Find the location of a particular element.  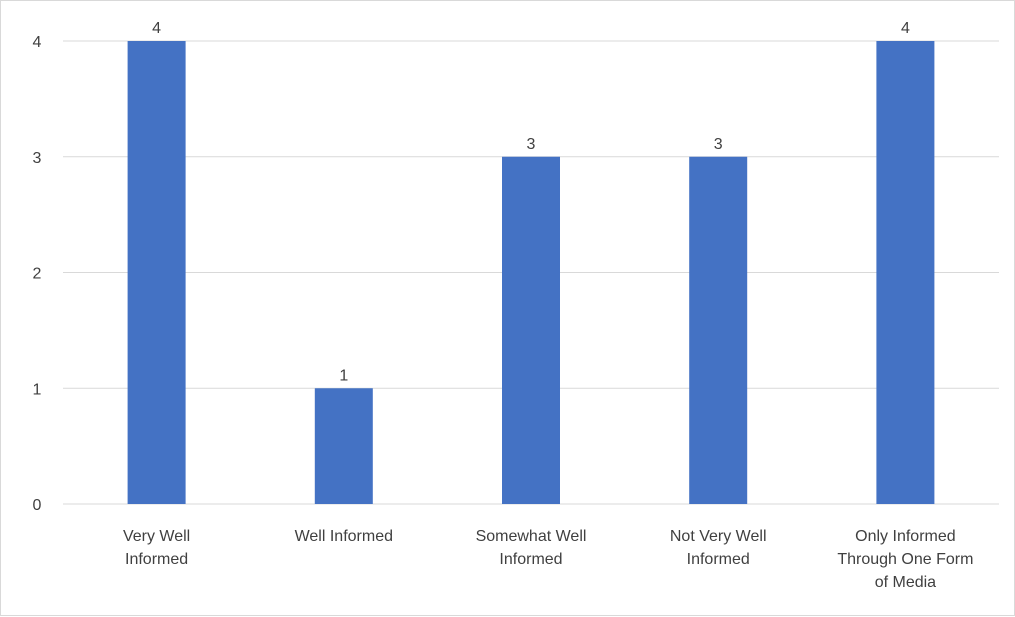

data-label: 1 is located at coordinates (343, 375).